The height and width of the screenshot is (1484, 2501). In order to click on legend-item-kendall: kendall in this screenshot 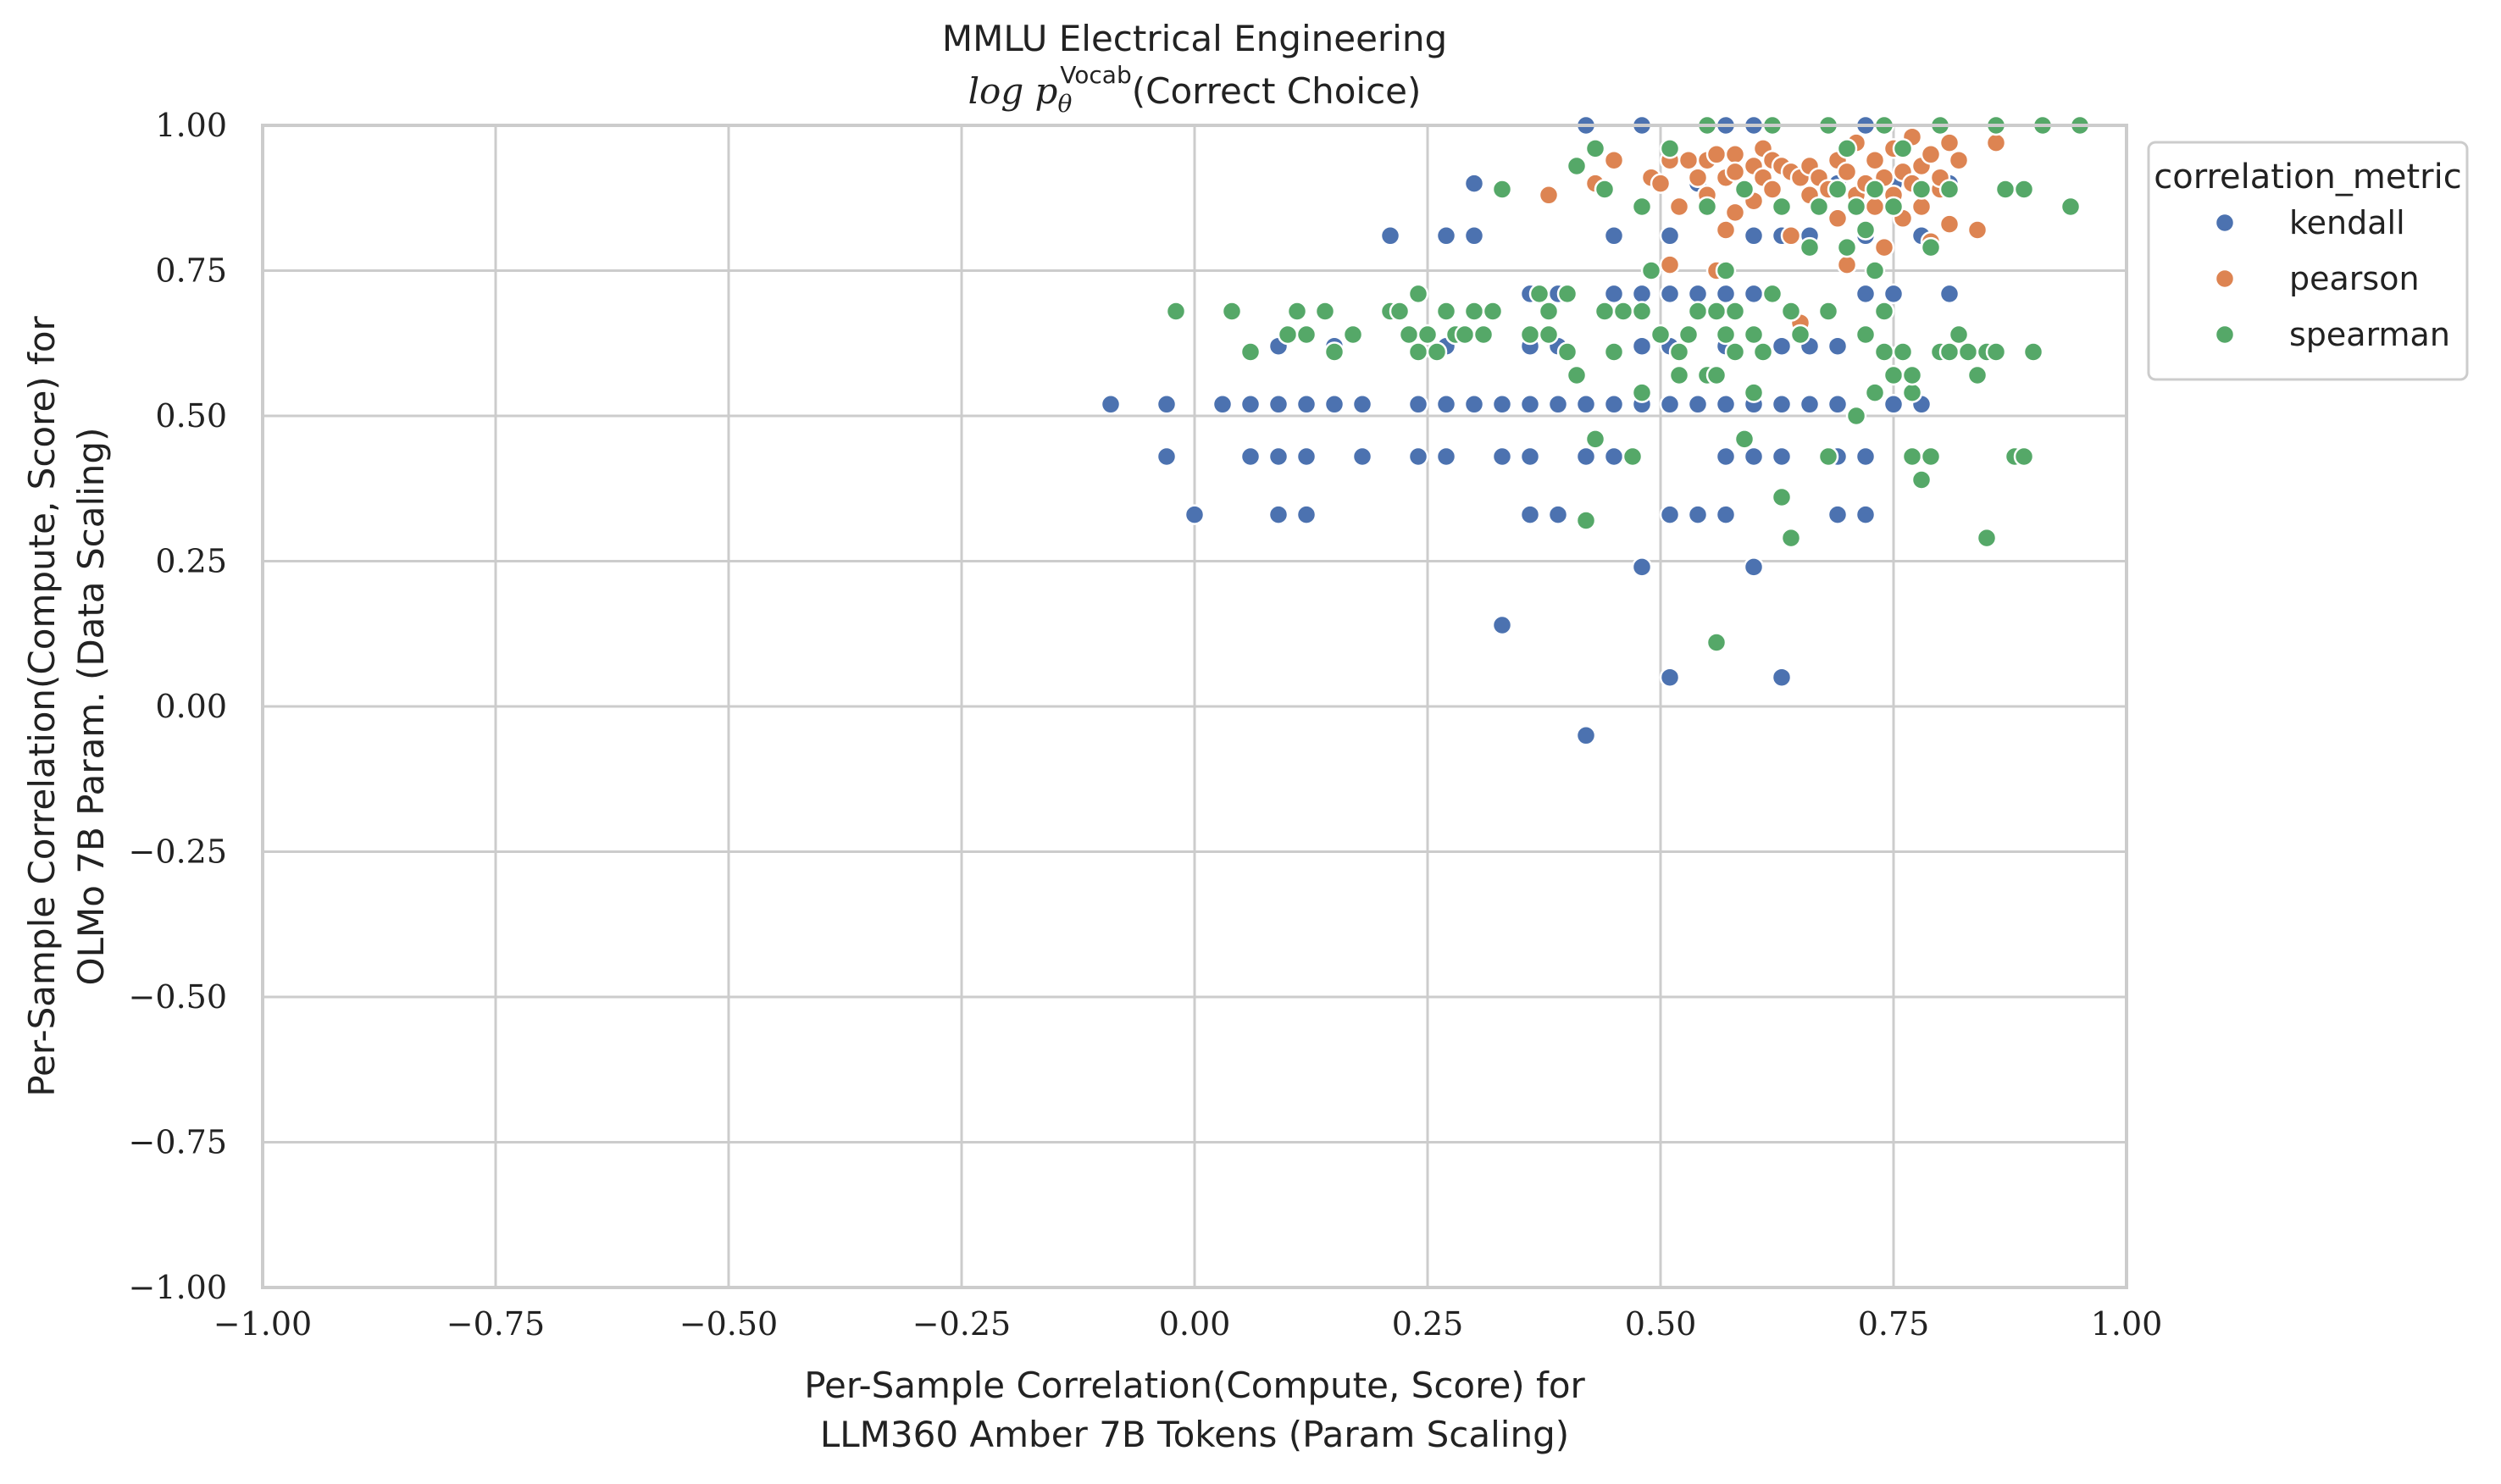, I will do `click(2309, 222)`.